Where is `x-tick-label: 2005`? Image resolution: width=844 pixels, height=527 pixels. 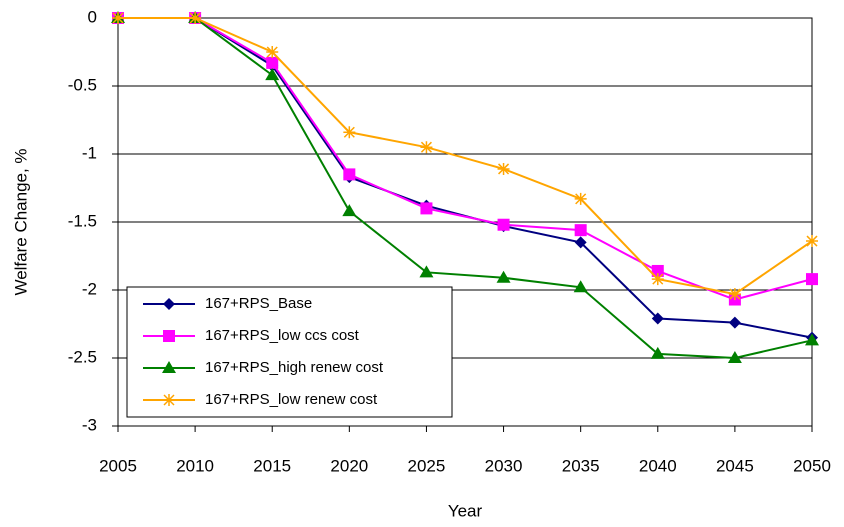
x-tick-label: 2005 is located at coordinates (118, 465).